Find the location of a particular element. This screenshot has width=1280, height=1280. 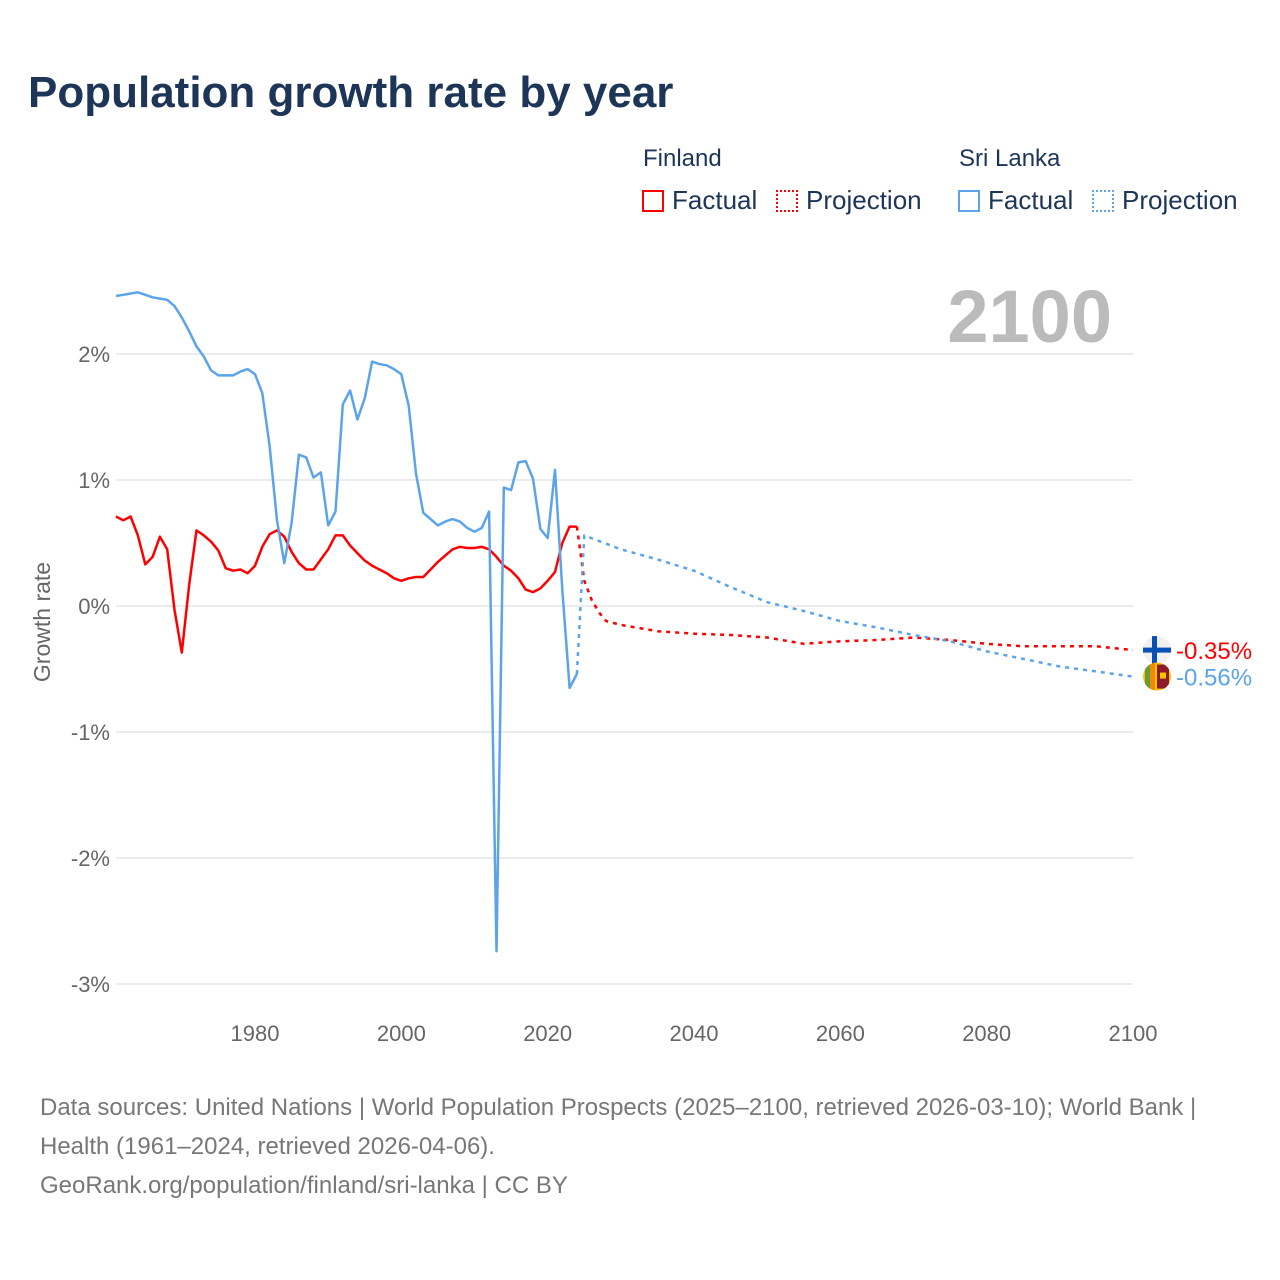

legend-group-sri-lanka: Sri Lanka is located at coordinates (1010, 158).